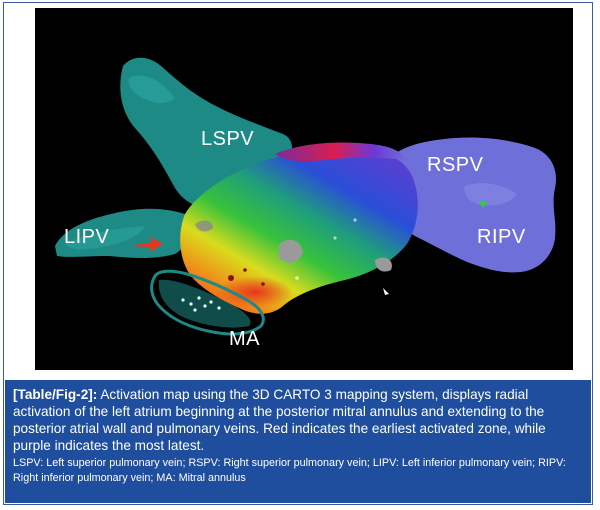  What do you see at coordinates (146, 244) in the screenshot?
I see `lipv-arrow-marker` at bounding box center [146, 244].